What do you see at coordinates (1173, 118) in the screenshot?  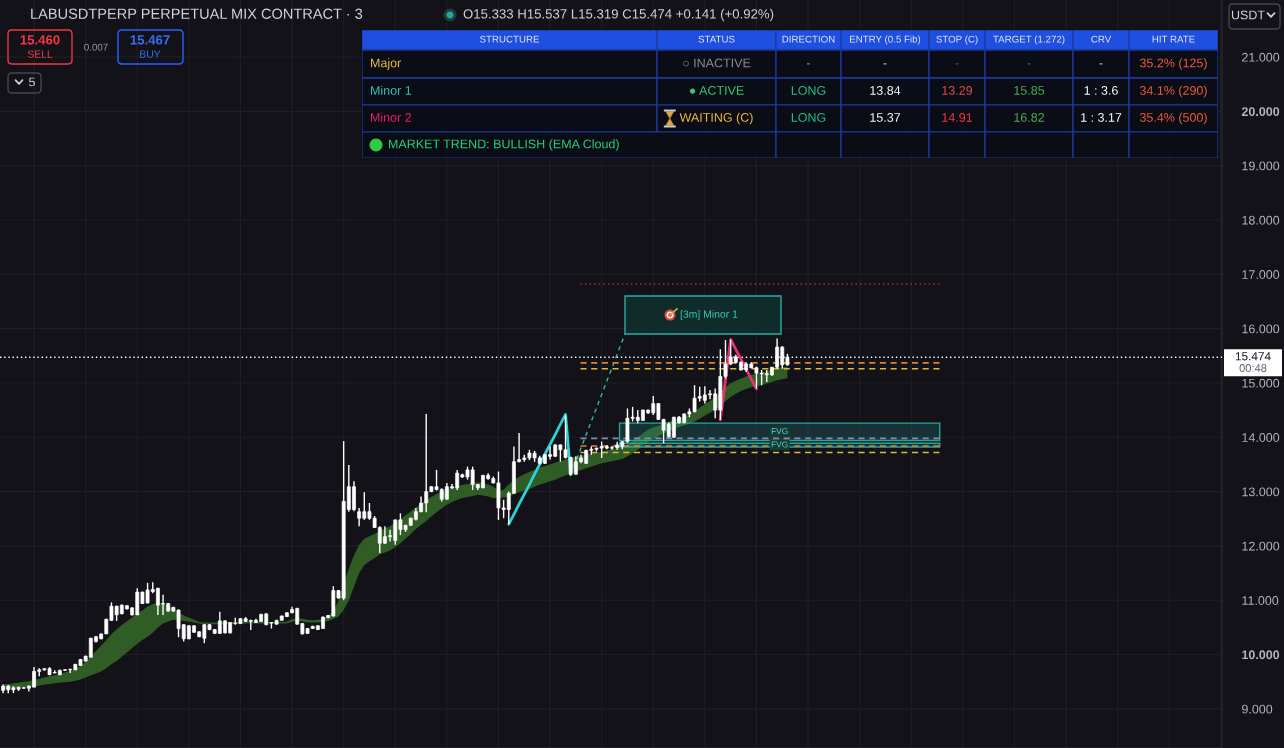 I see `text: 35.4% (500)` at bounding box center [1173, 118].